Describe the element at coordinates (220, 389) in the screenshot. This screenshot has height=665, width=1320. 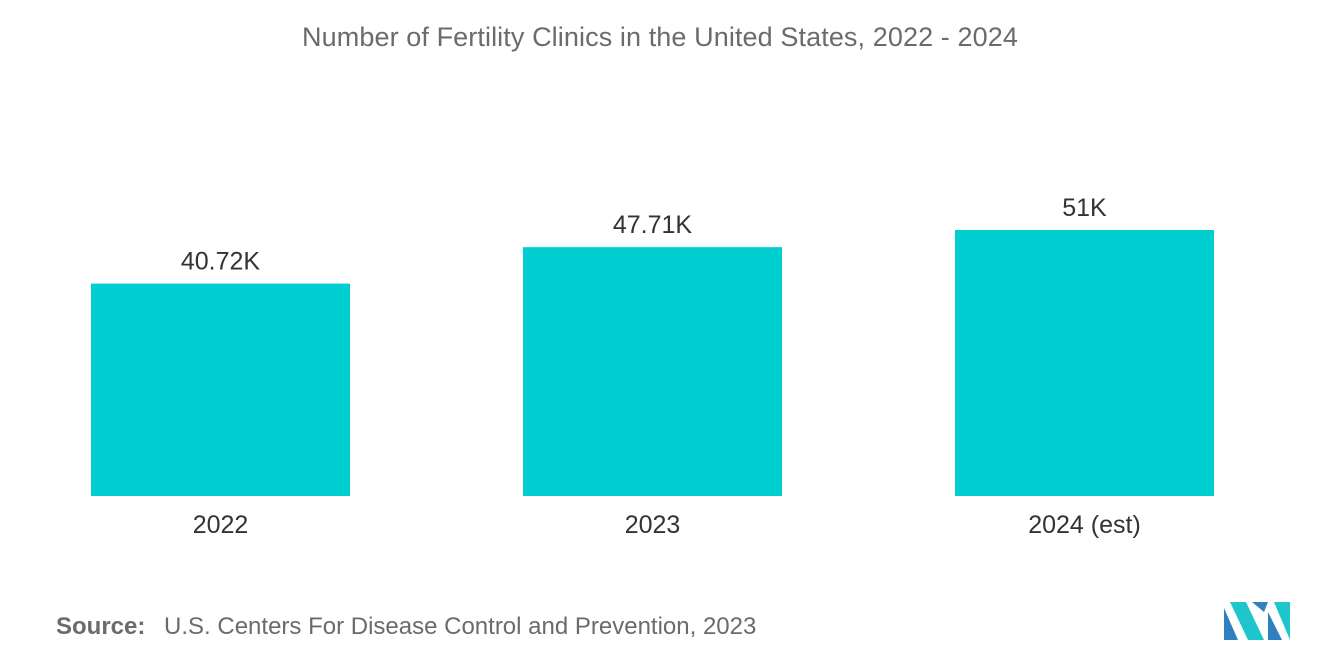
I see `bar-2022` at that location.